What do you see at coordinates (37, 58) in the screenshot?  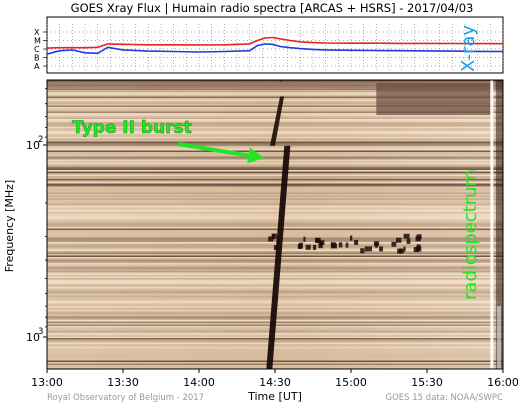 I see `xray-class-label: B` at bounding box center [37, 58].